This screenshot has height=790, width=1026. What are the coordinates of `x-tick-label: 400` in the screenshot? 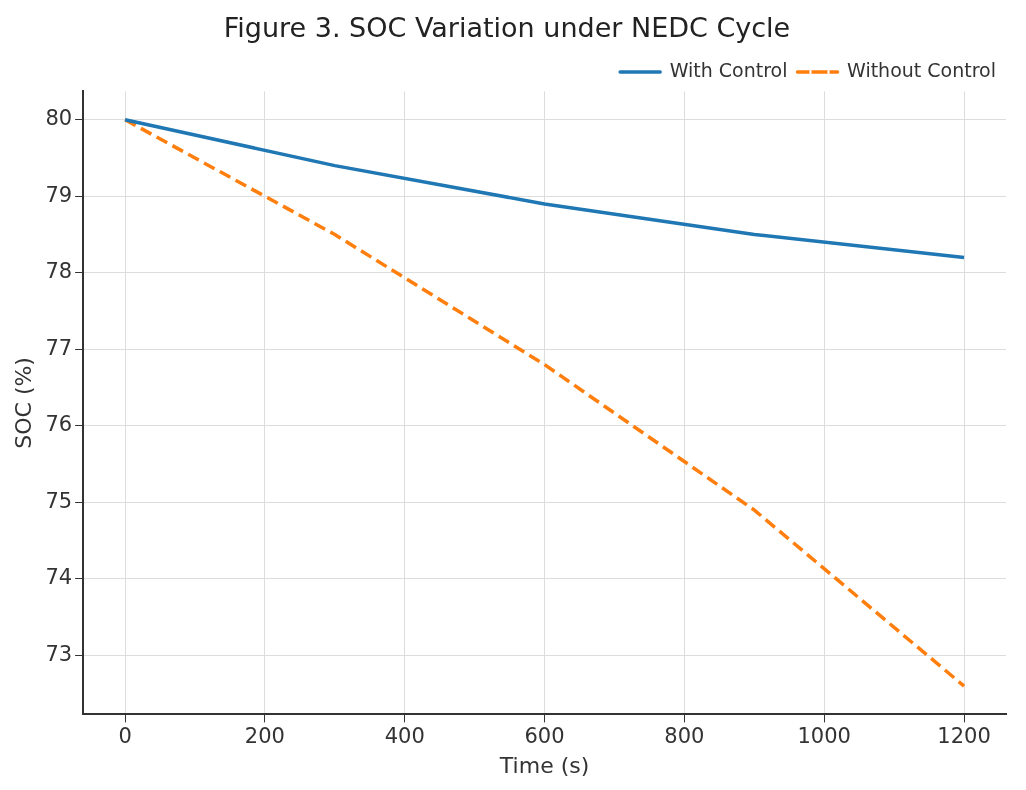 It's located at (404, 736).